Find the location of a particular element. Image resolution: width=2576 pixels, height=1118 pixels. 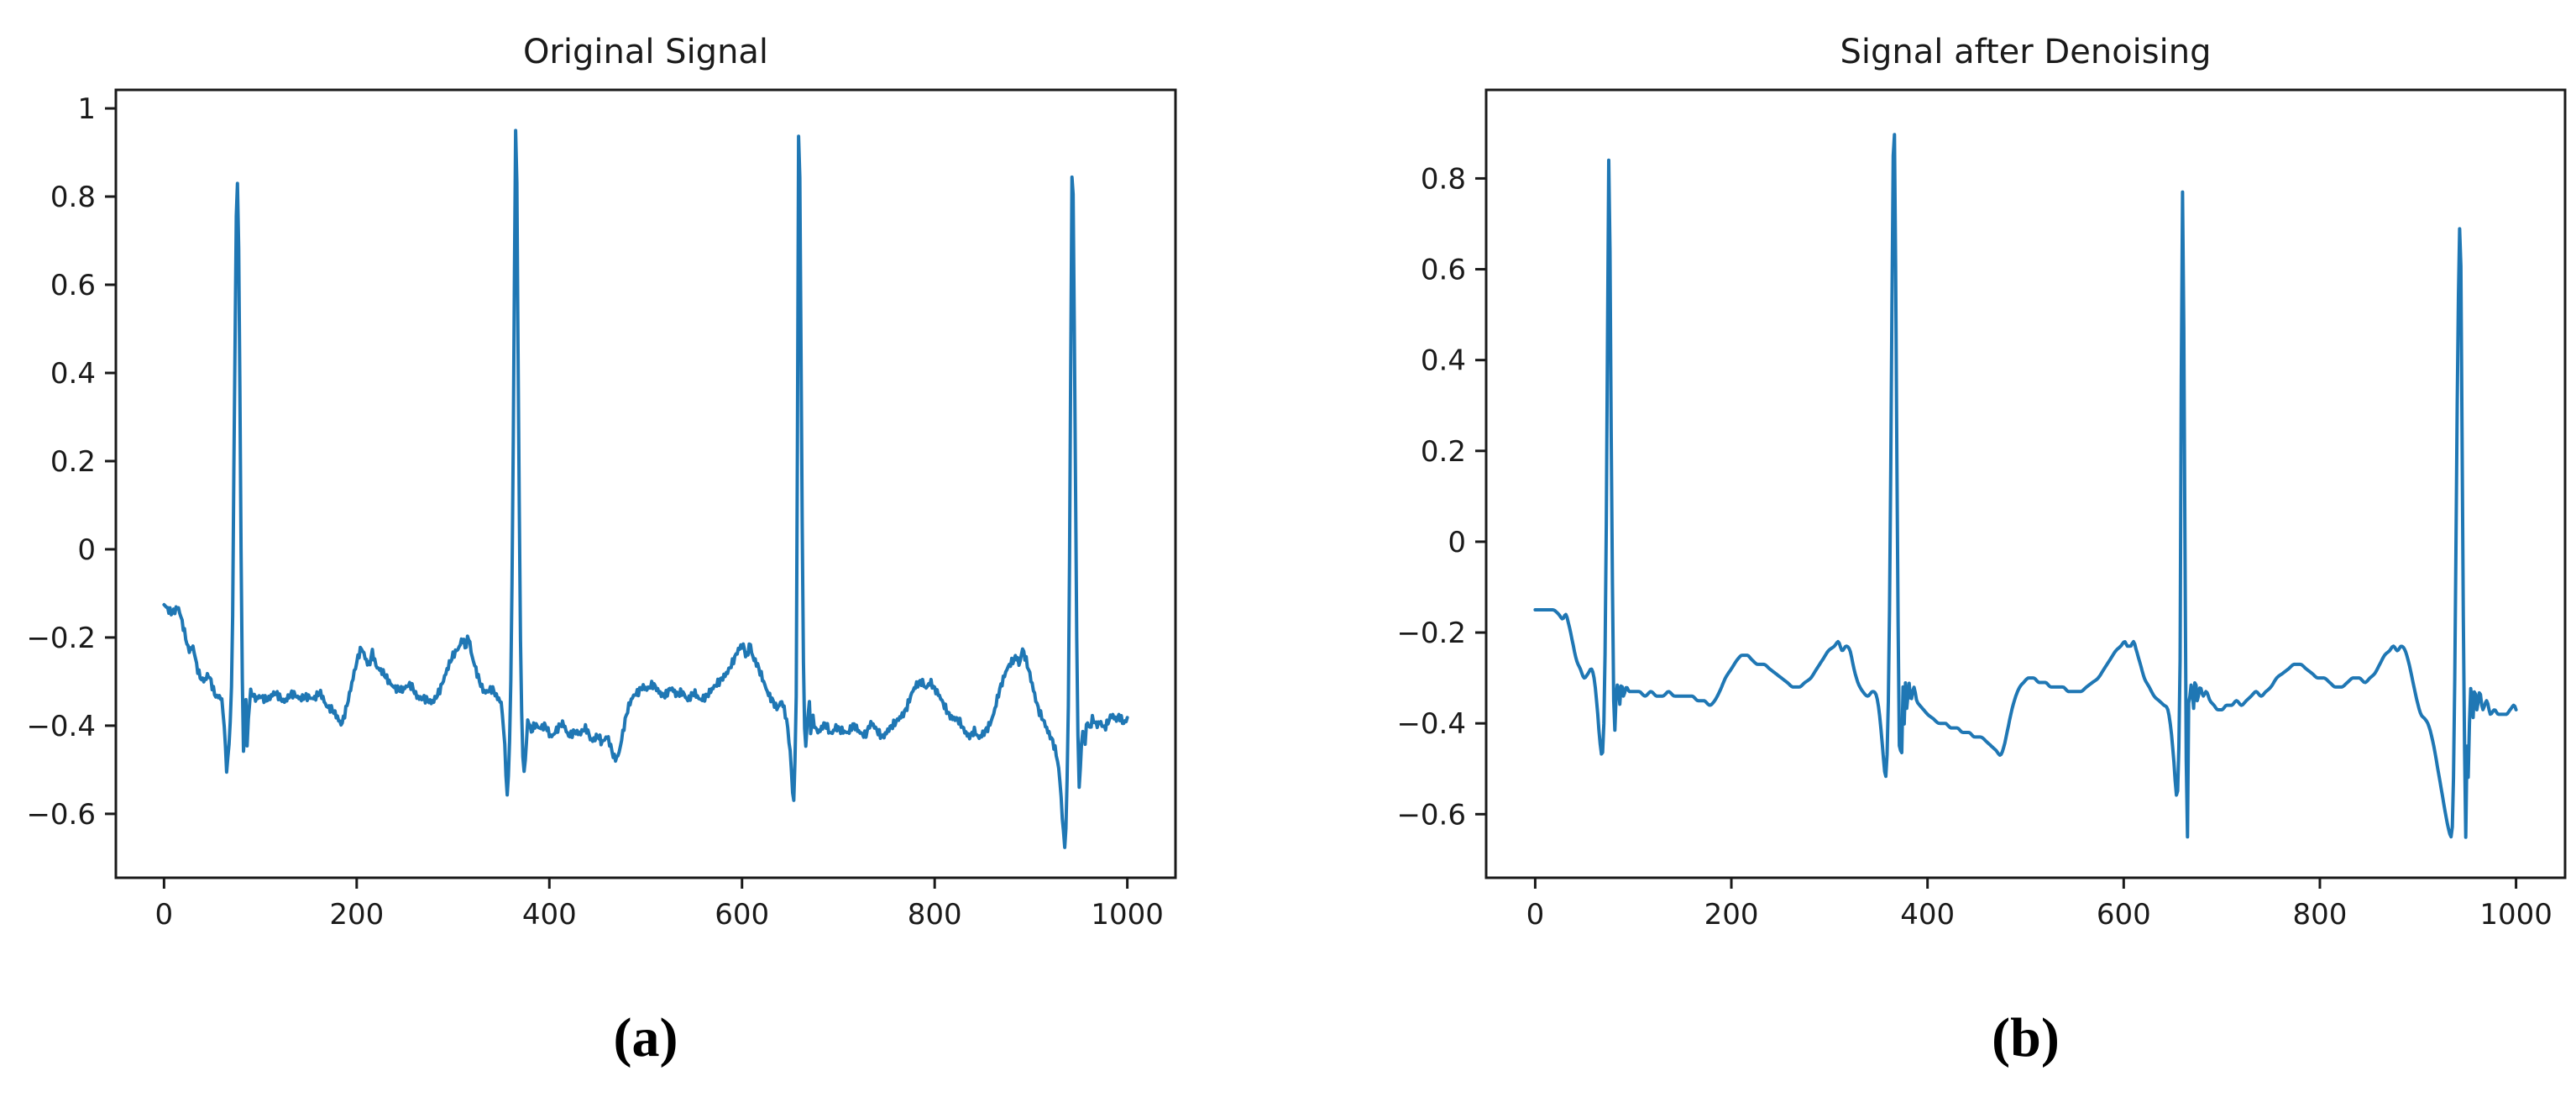

x-tick-label-a-0: 0 is located at coordinates (164, 915).